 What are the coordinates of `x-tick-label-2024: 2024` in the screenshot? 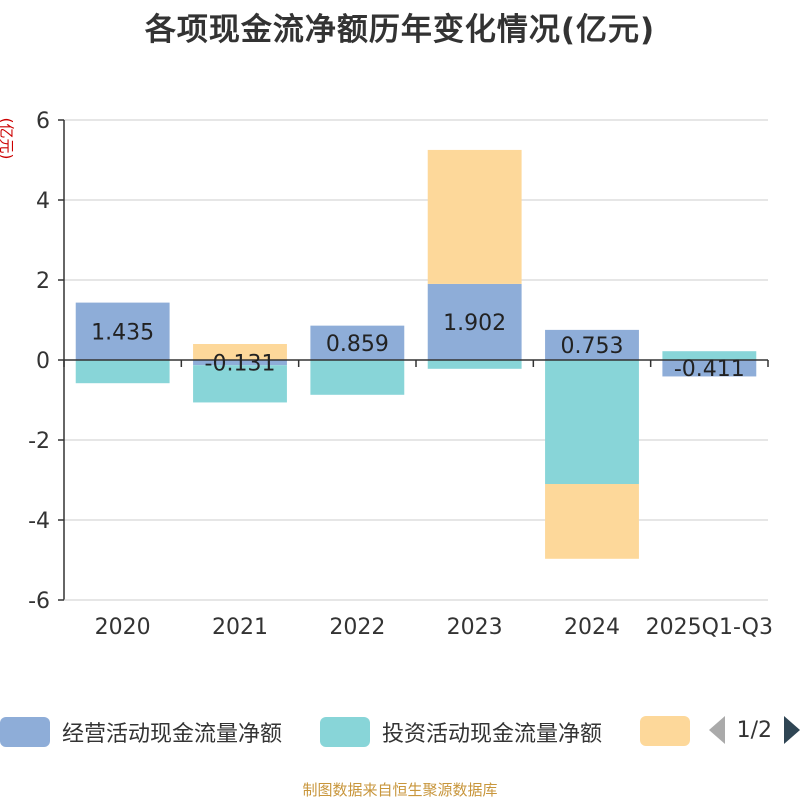 It's located at (592, 627).